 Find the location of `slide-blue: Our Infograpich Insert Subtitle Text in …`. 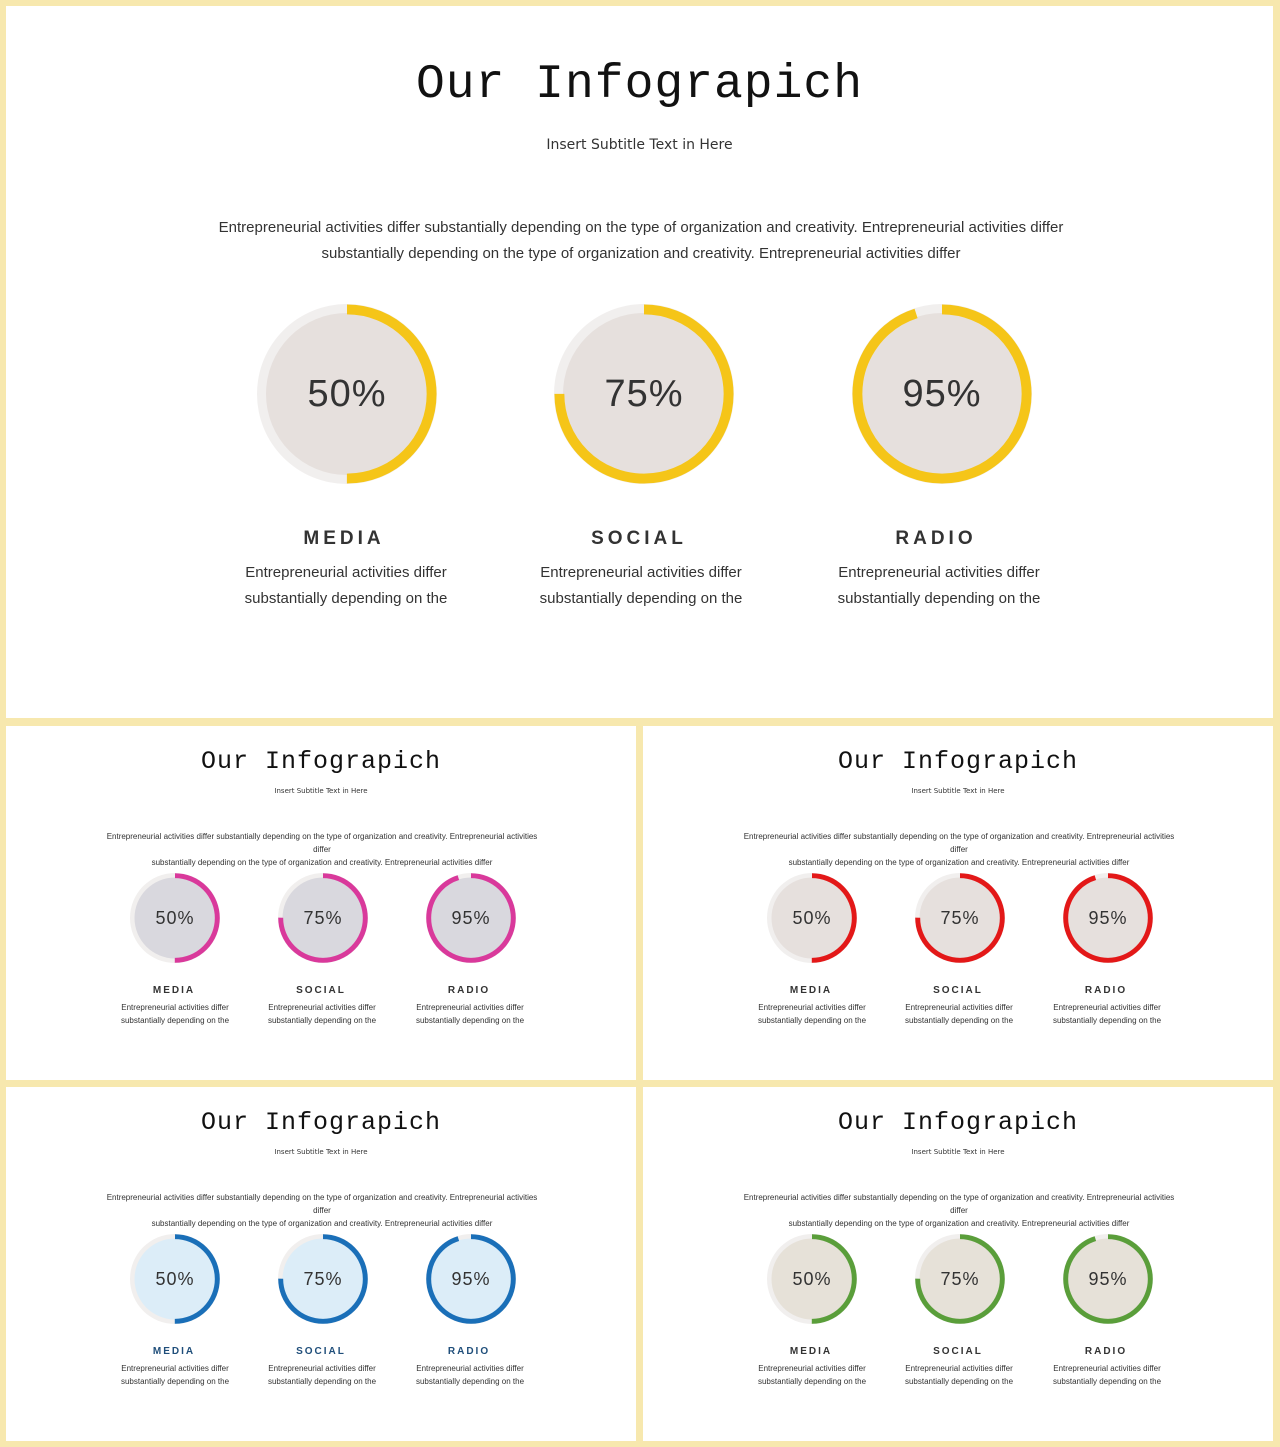

slide-blue: Our Infograpich Insert Subtitle Text in … is located at coordinates (321, 1264).